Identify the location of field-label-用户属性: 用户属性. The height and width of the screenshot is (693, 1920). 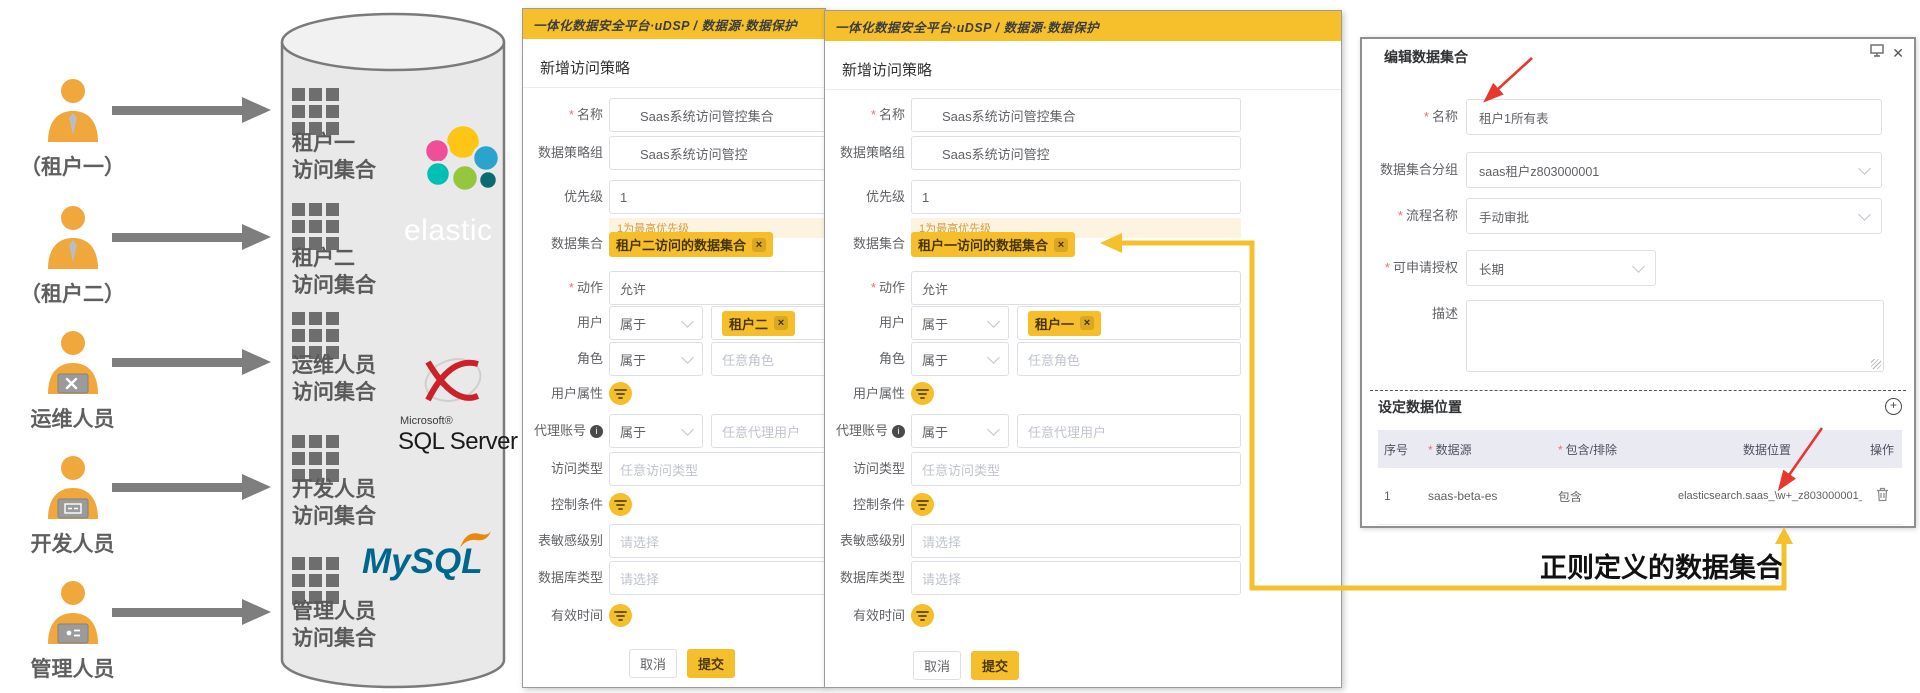
(563, 394).